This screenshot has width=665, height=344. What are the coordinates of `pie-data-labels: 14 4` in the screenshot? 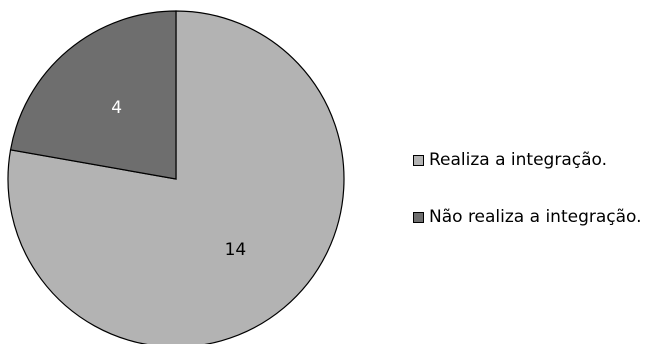 It's located at (178, 179).